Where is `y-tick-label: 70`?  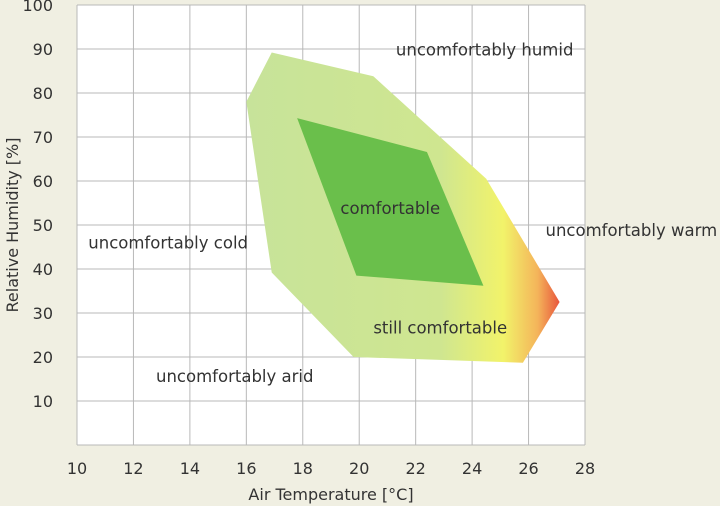 y-tick-label: 70 is located at coordinates (43, 137).